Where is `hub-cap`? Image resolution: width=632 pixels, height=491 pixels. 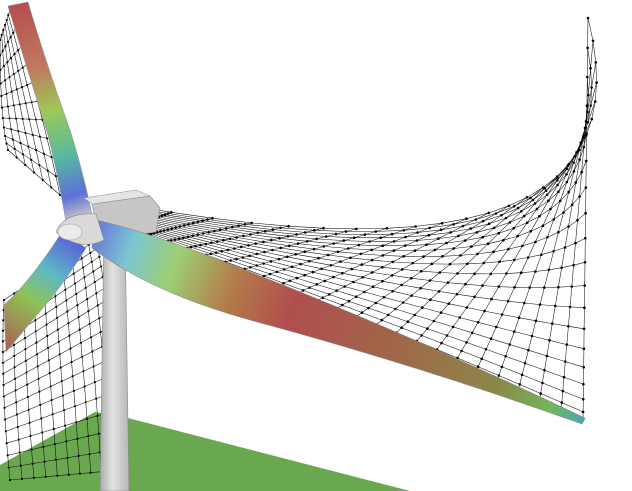
hub-cap is located at coordinates (70, 232).